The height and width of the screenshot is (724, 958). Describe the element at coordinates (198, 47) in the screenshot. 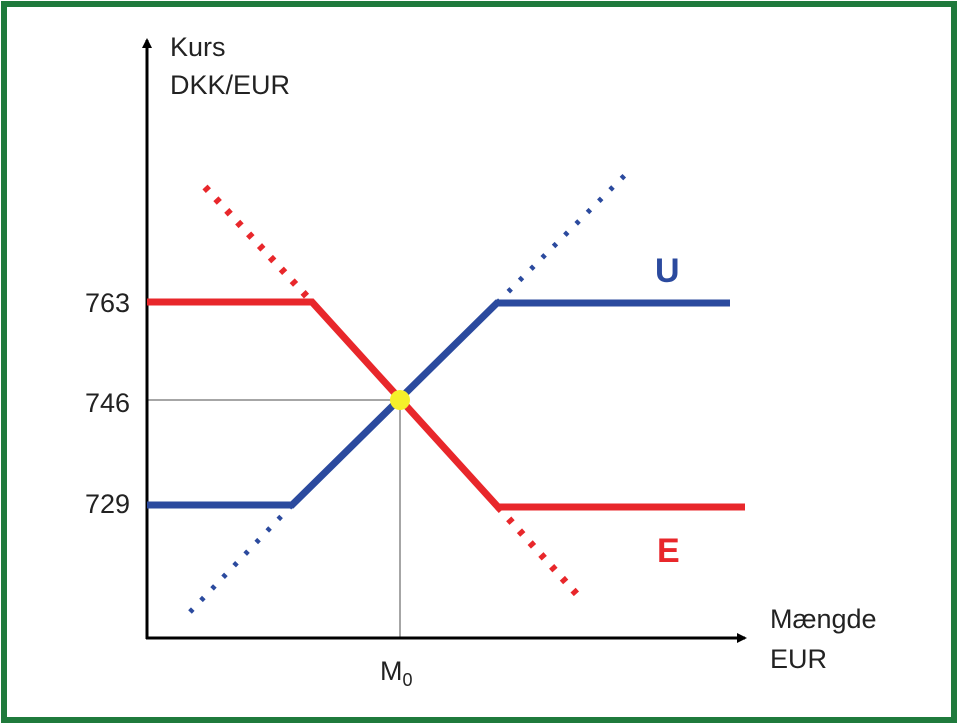

I see `y-axis-label: Kurs` at that location.